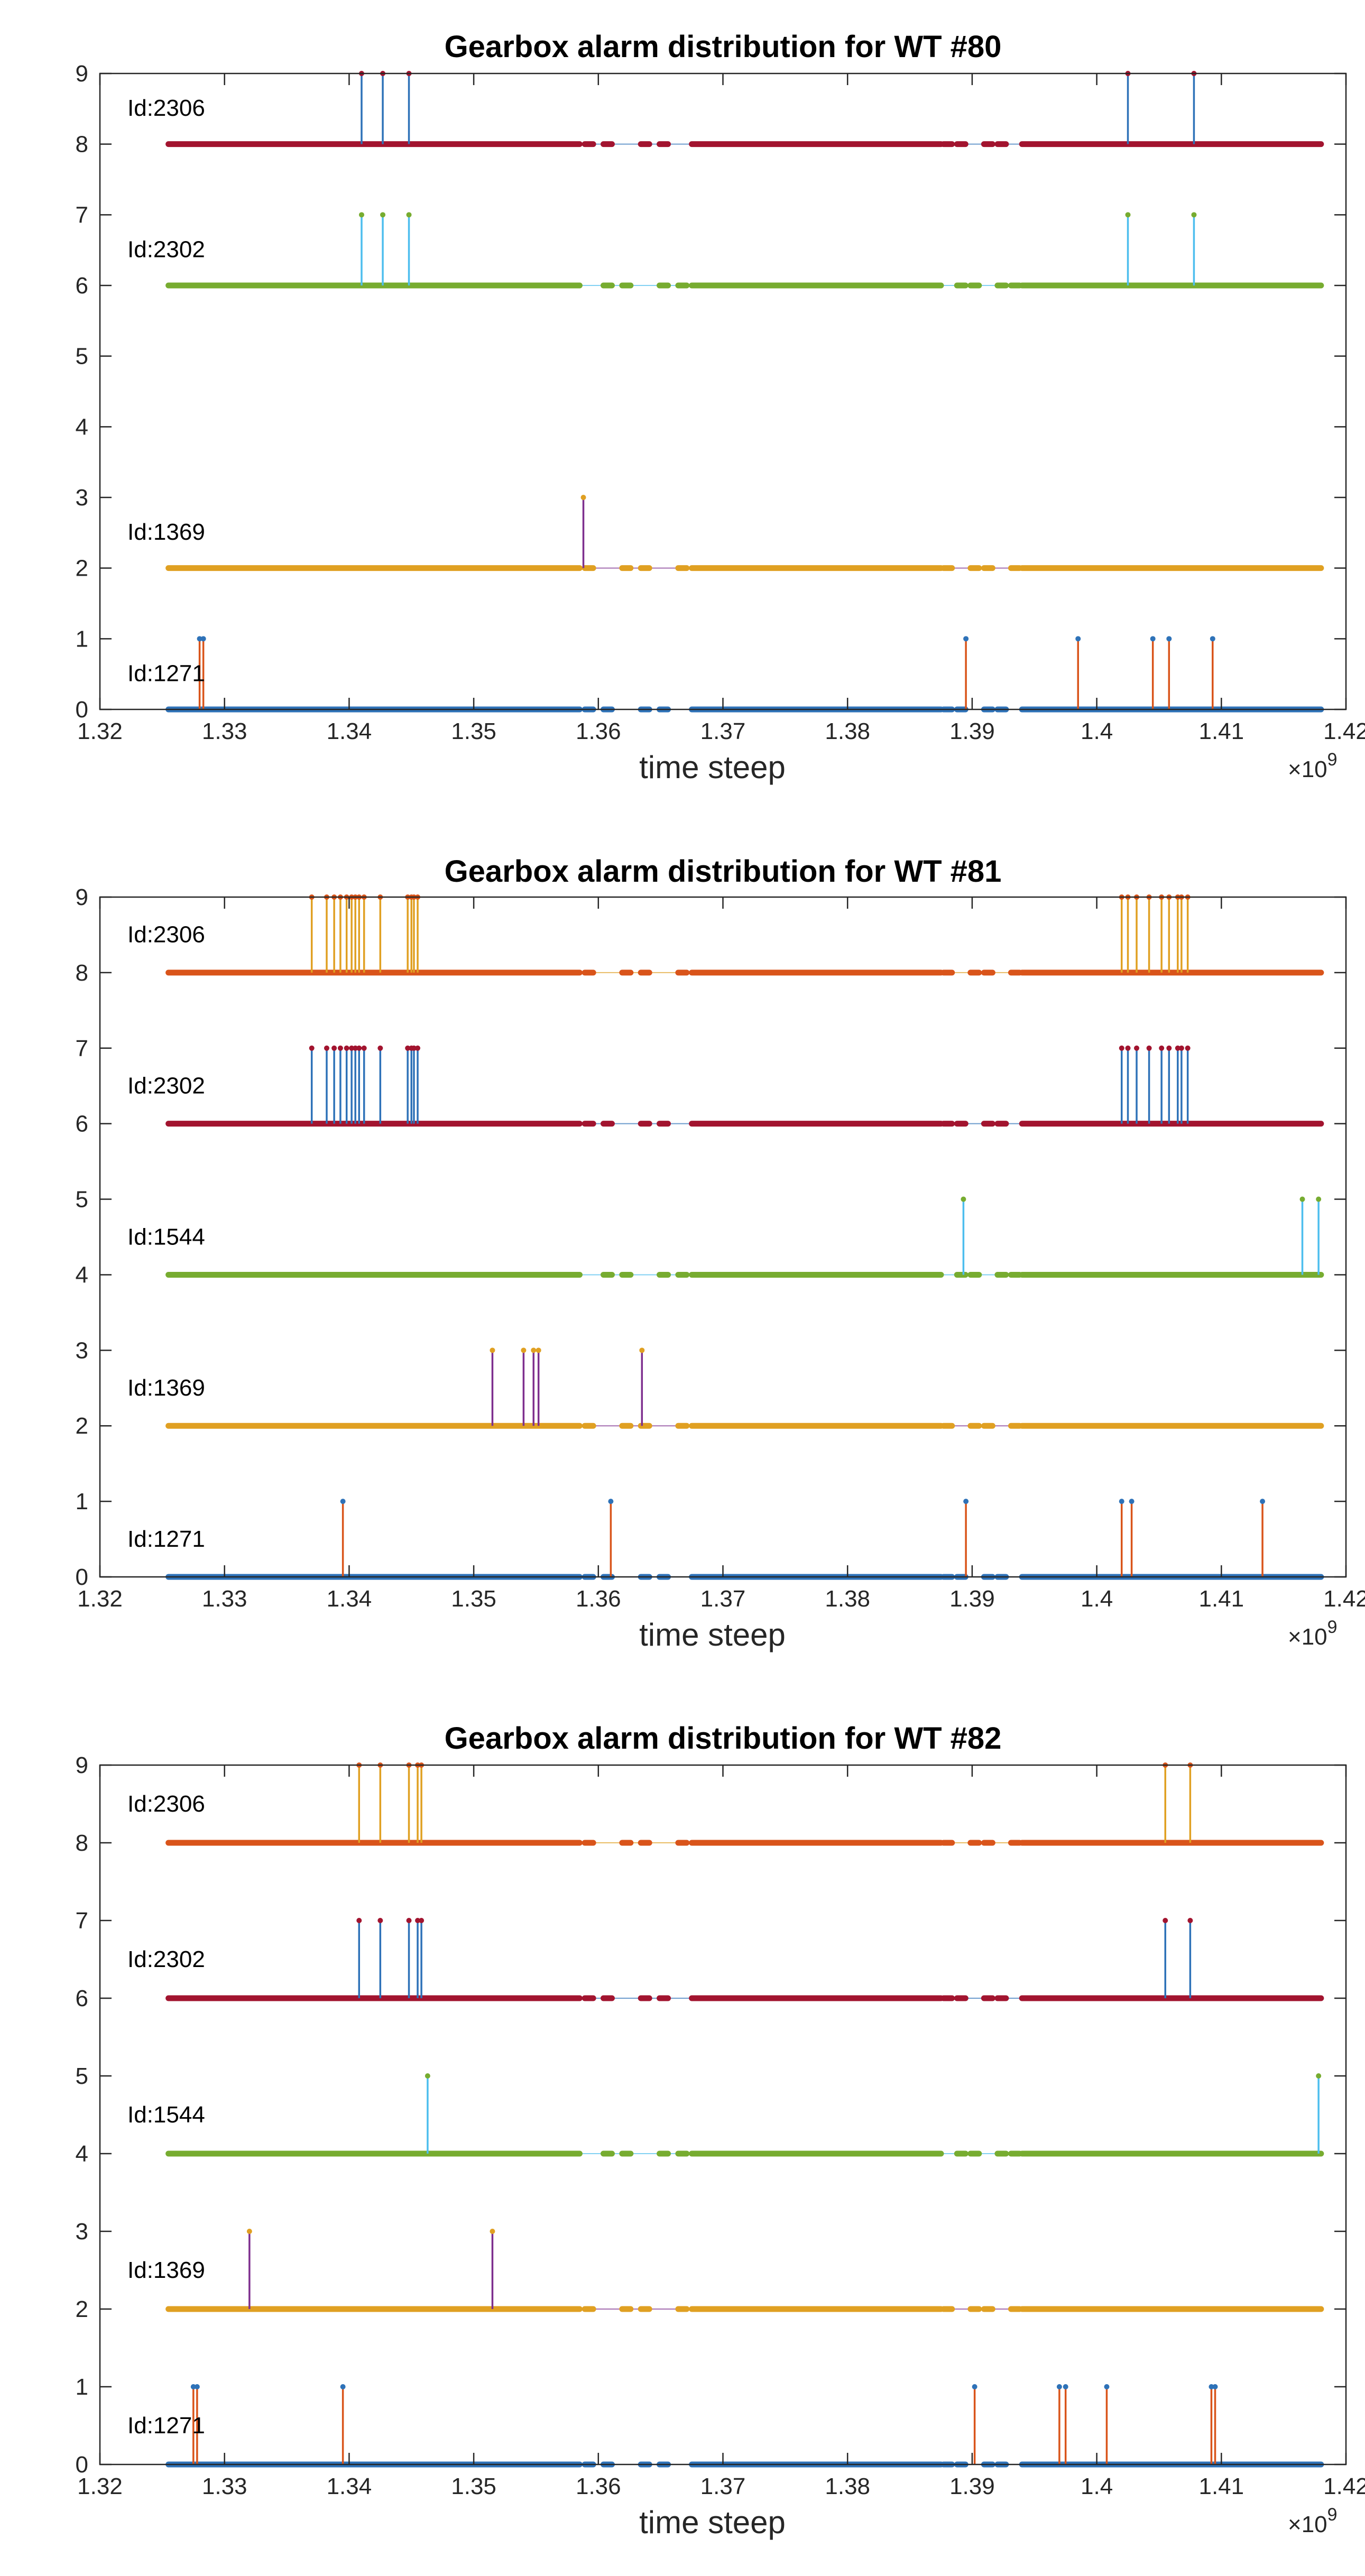 The width and height of the screenshot is (1365, 2576). Describe the element at coordinates (100, 1599) in the screenshot. I see `x-tick-label: 1.32` at that location.